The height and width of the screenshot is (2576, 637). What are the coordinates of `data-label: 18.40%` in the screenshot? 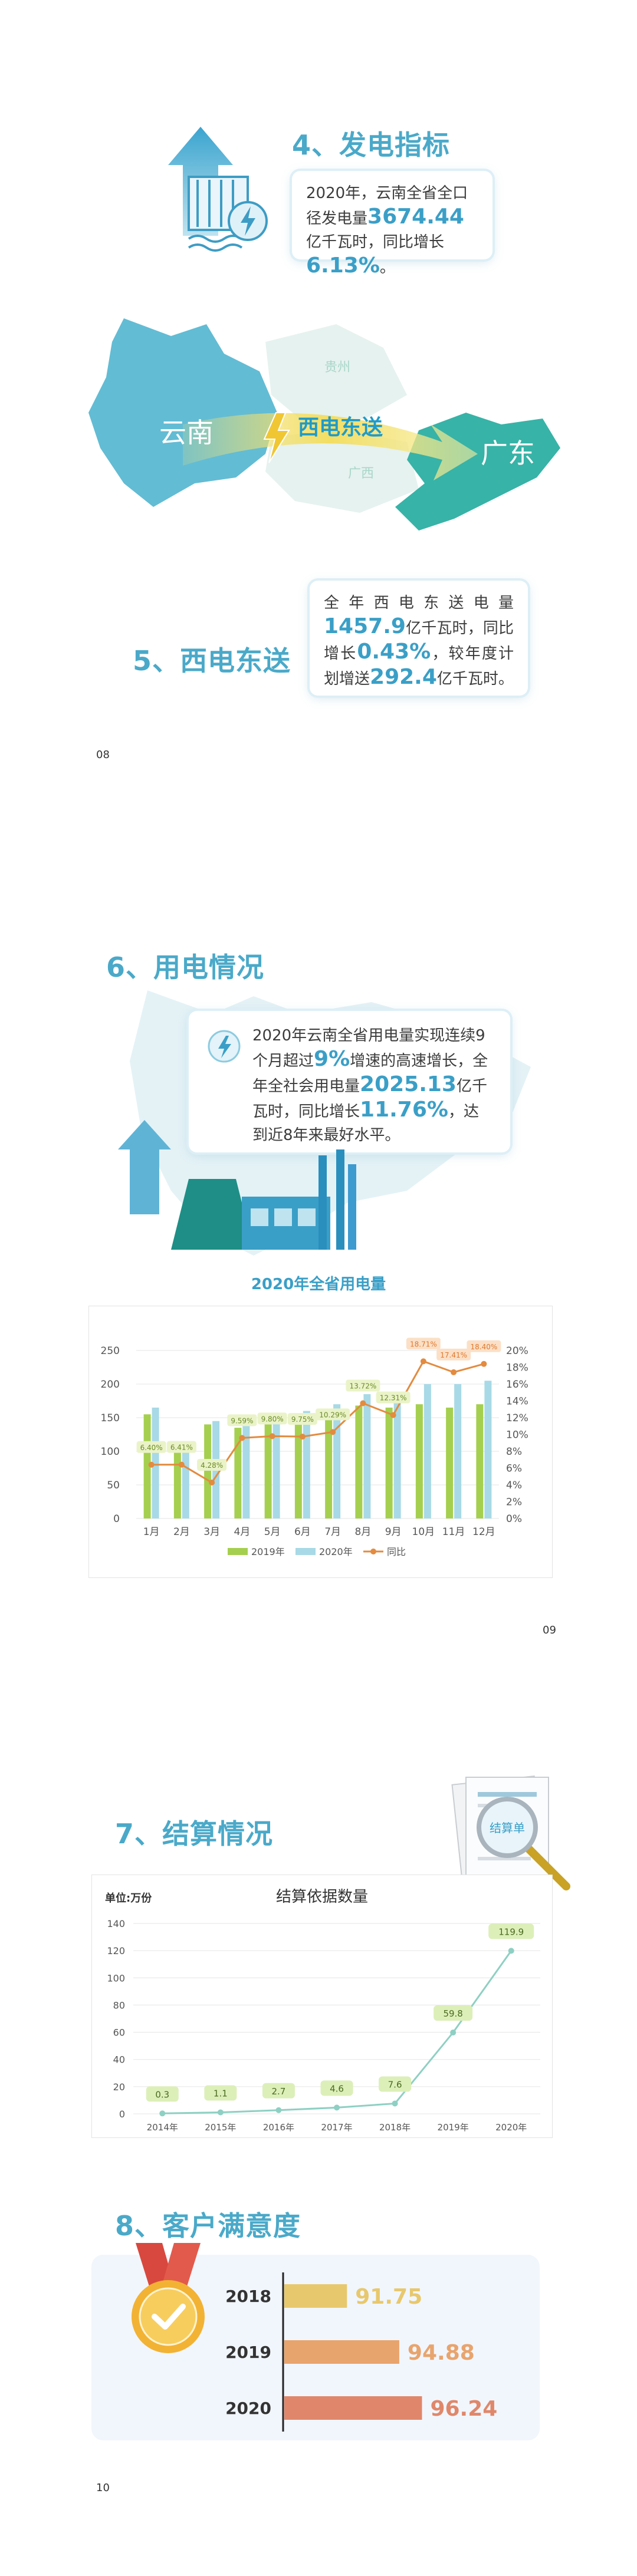 It's located at (483, 1347).